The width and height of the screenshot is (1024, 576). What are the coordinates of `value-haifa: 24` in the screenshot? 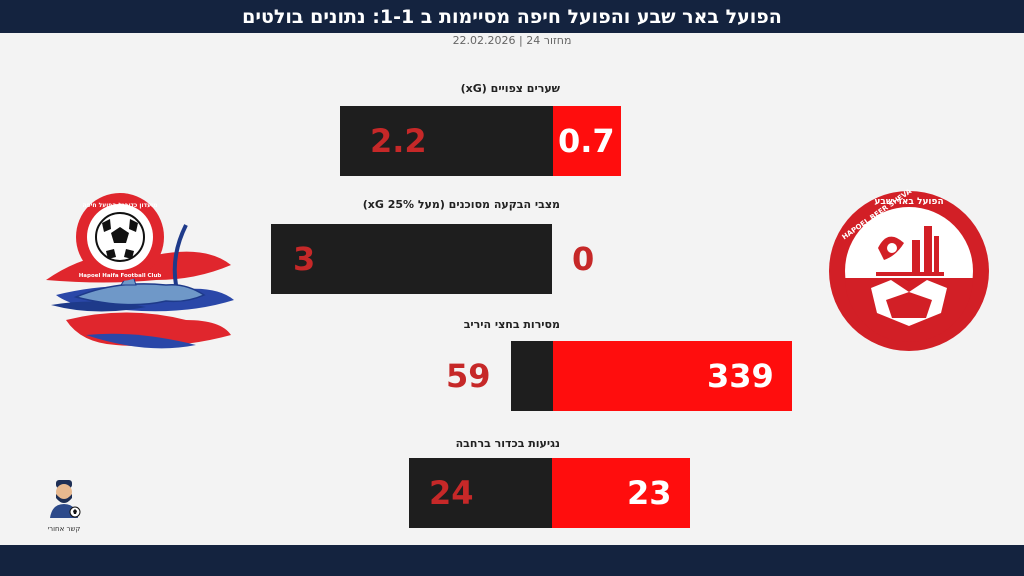 It's located at (451, 493).